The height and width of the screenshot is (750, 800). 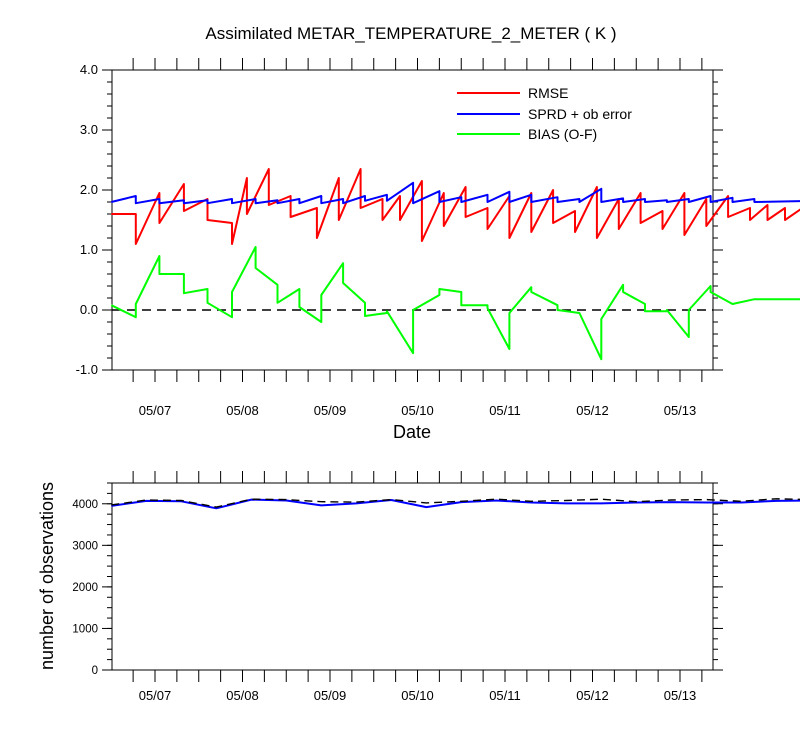 I want to click on x-axis-title: Date, so click(x=412, y=432).